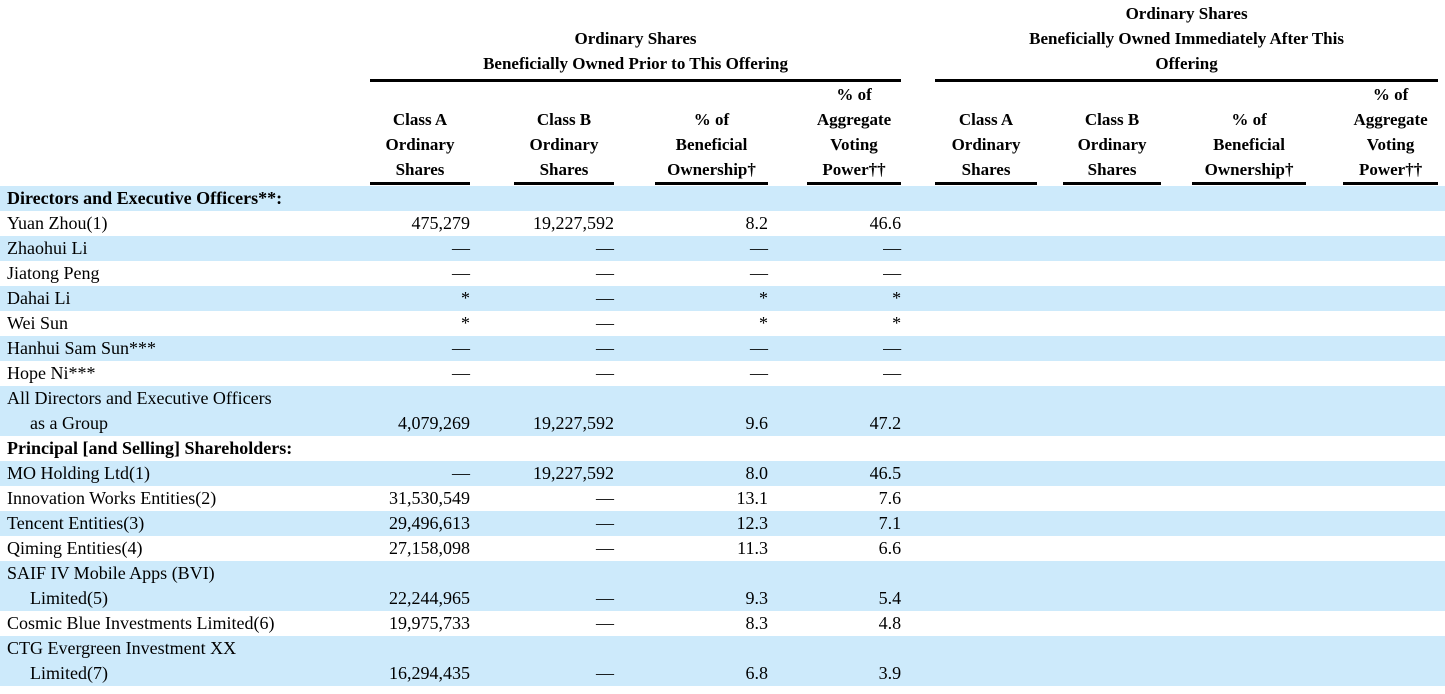 This screenshot has height=694, width=1445. I want to click on row-label: Yuan Zhou(1), so click(57, 223).